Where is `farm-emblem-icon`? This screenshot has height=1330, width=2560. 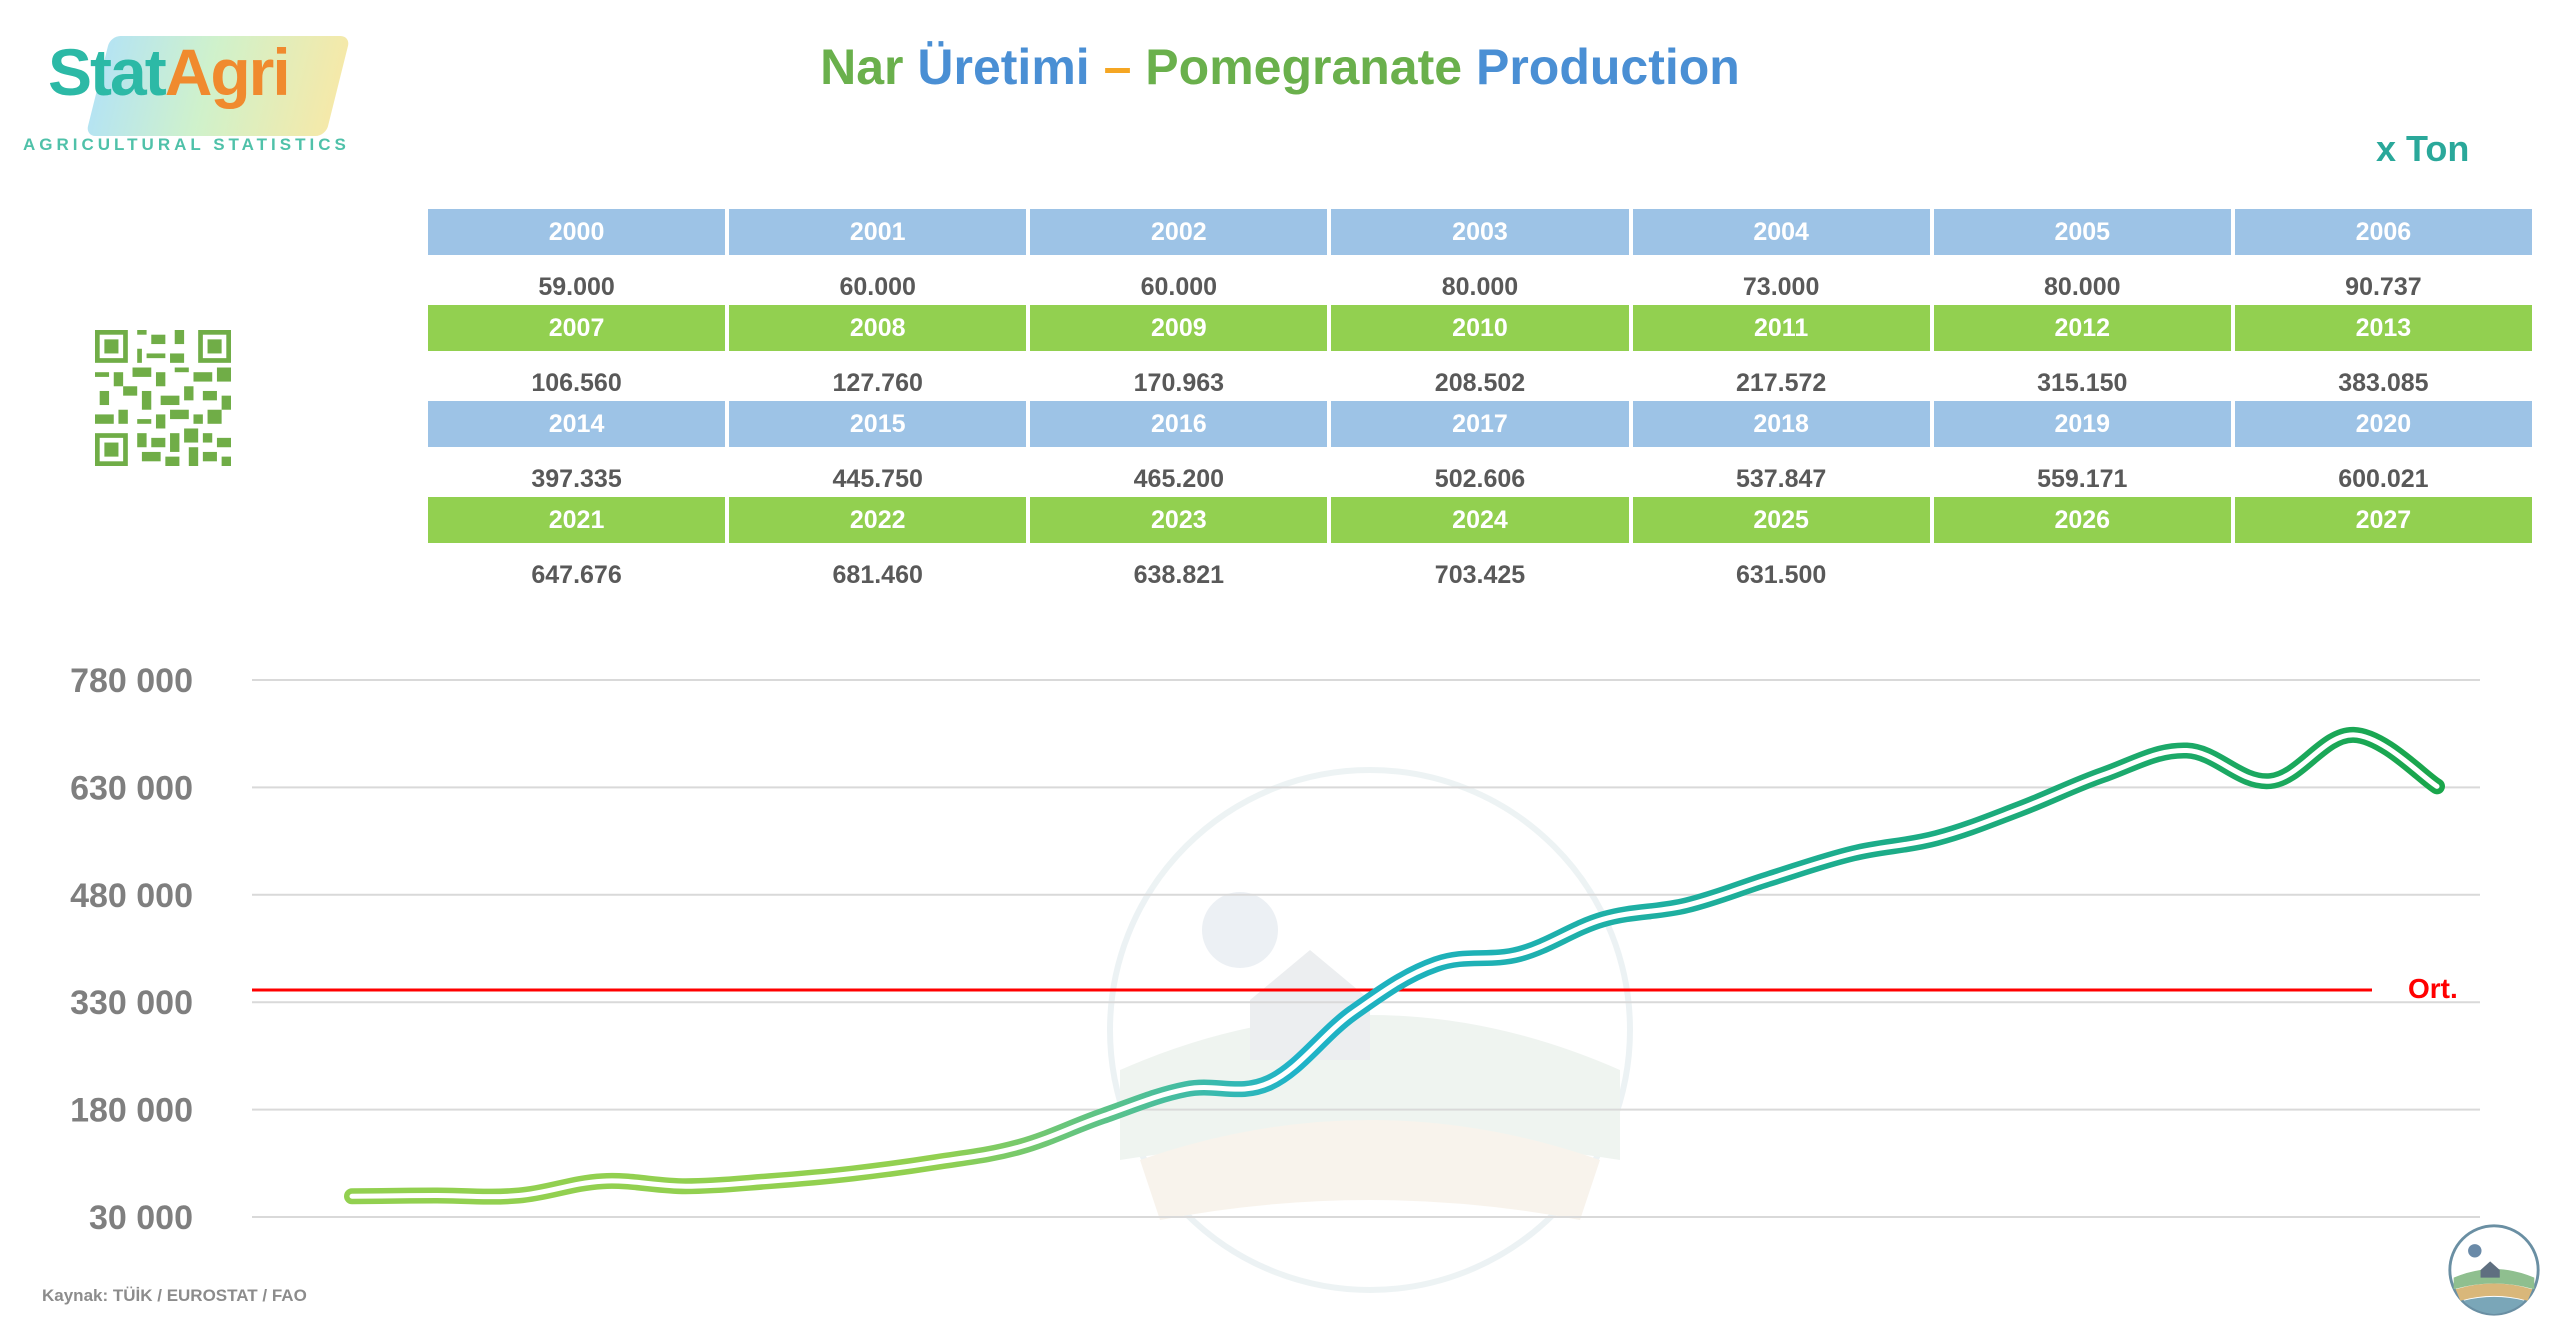 farm-emblem-icon is located at coordinates (2494, 1270).